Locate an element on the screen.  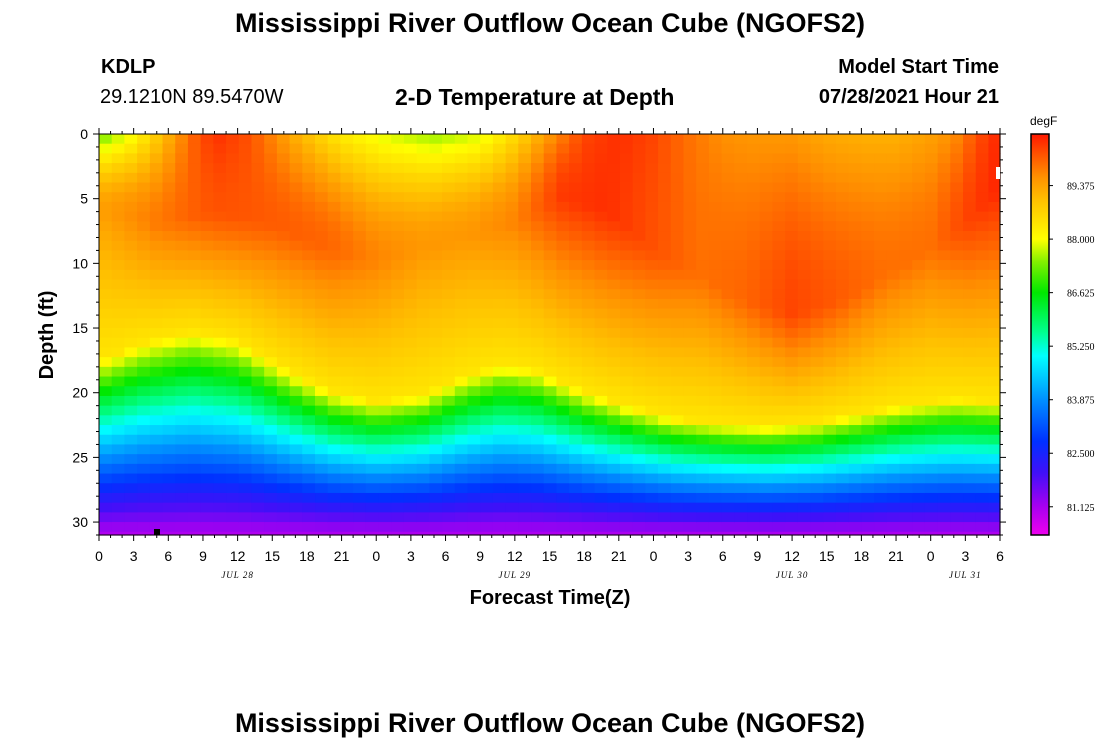
x-day-label: JUL 29 is located at coordinates (515, 575).